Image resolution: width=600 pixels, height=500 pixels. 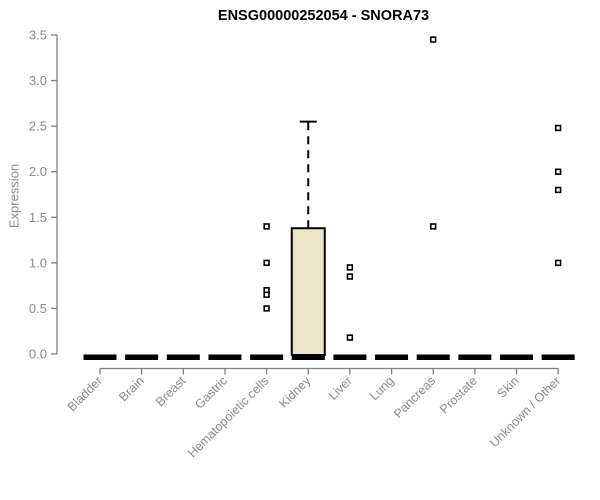 What do you see at coordinates (38, 308) in the screenshot?
I see `y-tick-label: 0.5` at bounding box center [38, 308].